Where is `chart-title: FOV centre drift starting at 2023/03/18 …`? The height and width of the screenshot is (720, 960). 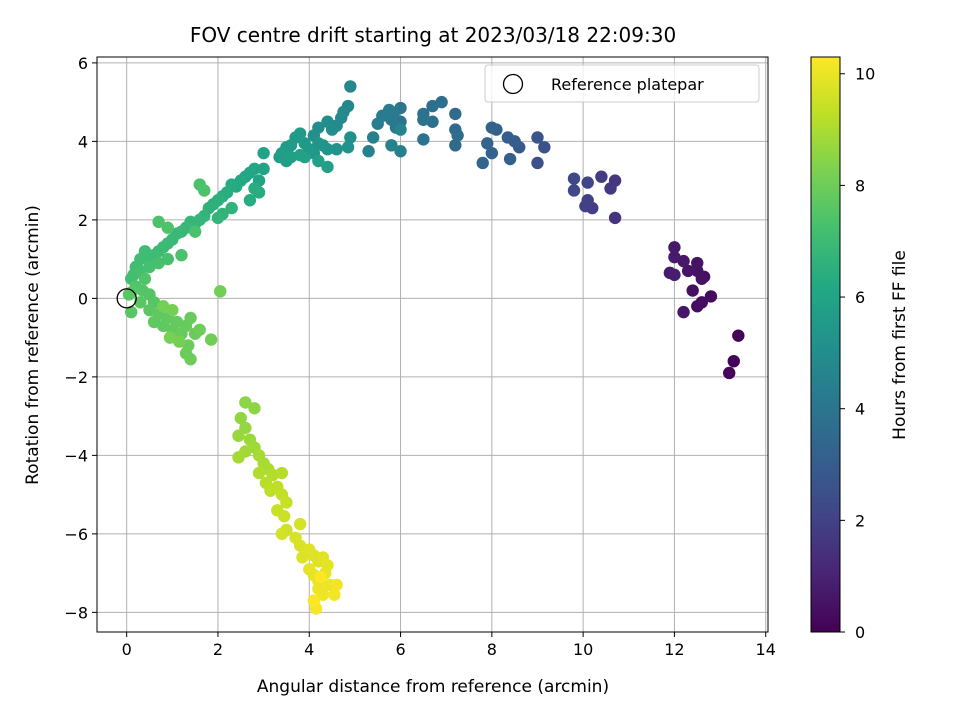
chart-title: FOV centre drift starting at 2023/03/18 … is located at coordinates (433, 35).